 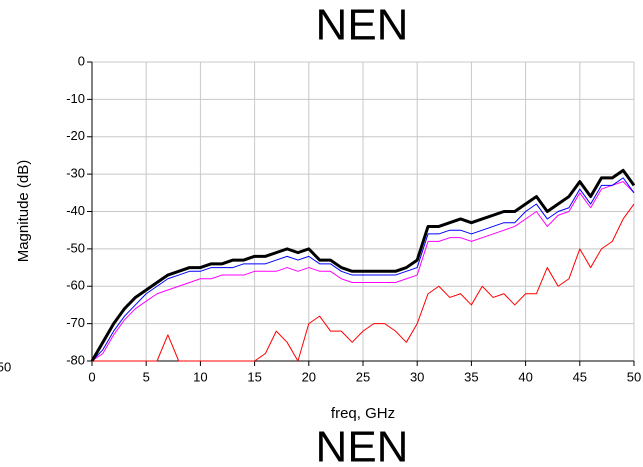 What do you see at coordinates (471, 376) in the screenshot?
I see `x-tick-label: 35` at bounding box center [471, 376].